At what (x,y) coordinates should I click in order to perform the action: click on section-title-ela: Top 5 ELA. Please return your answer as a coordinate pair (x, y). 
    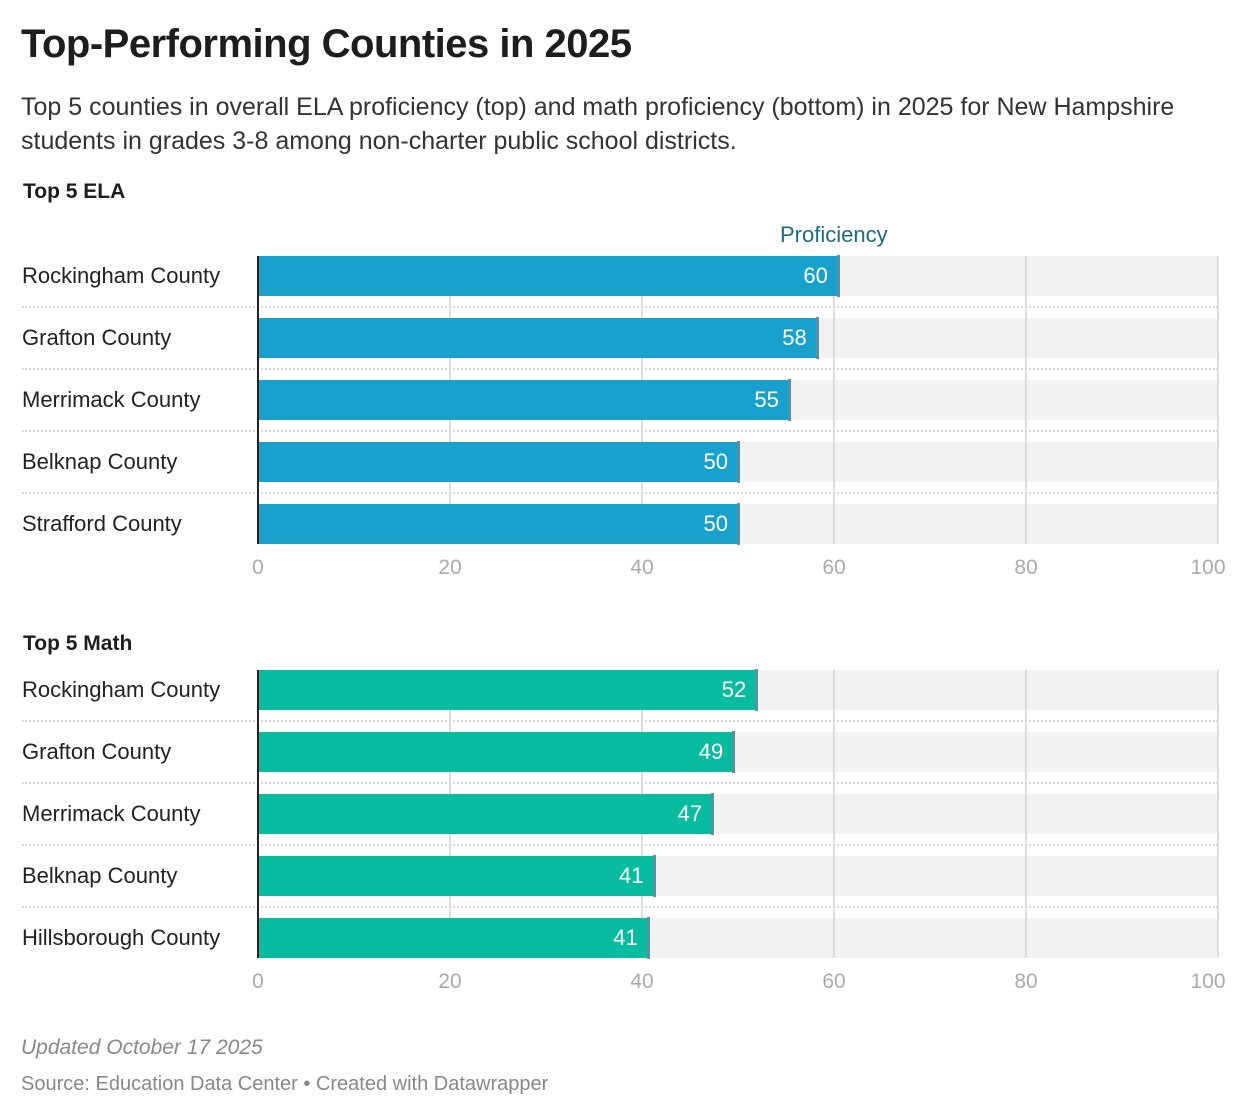
    Looking at the image, I should click on (74, 191).